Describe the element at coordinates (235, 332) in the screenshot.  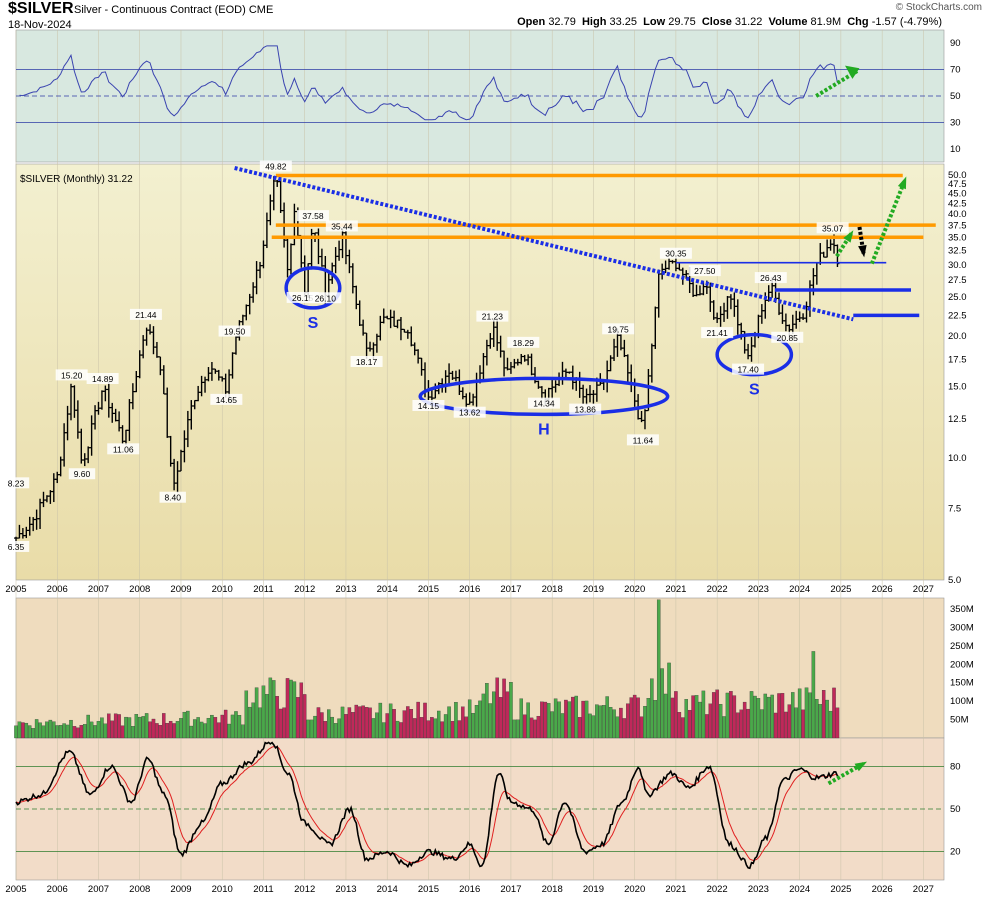
I see `data-label: 19.50` at that location.